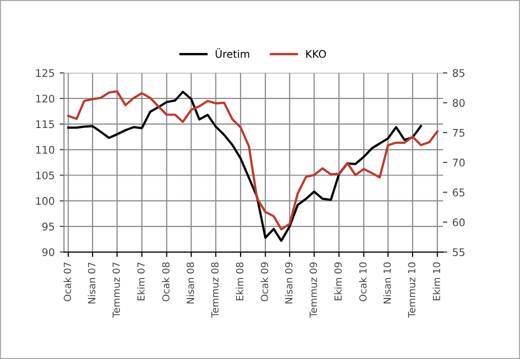  Describe the element at coordinates (338, 281) in the screenshot. I see `x-tick-label: Ekim 09` at that location.